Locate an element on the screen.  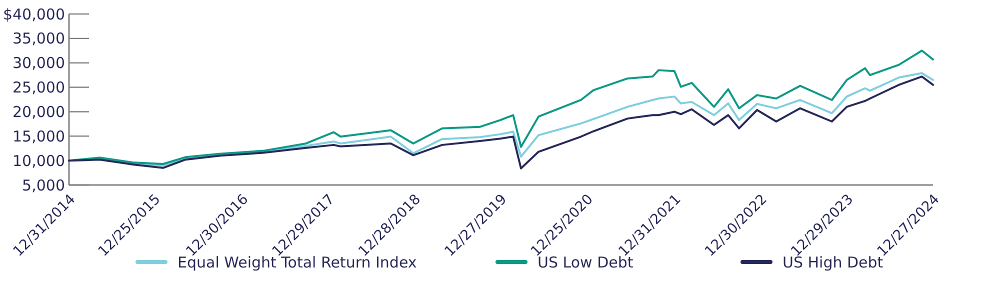
y-tick-label: 15,000 is located at coordinates (38, 136).